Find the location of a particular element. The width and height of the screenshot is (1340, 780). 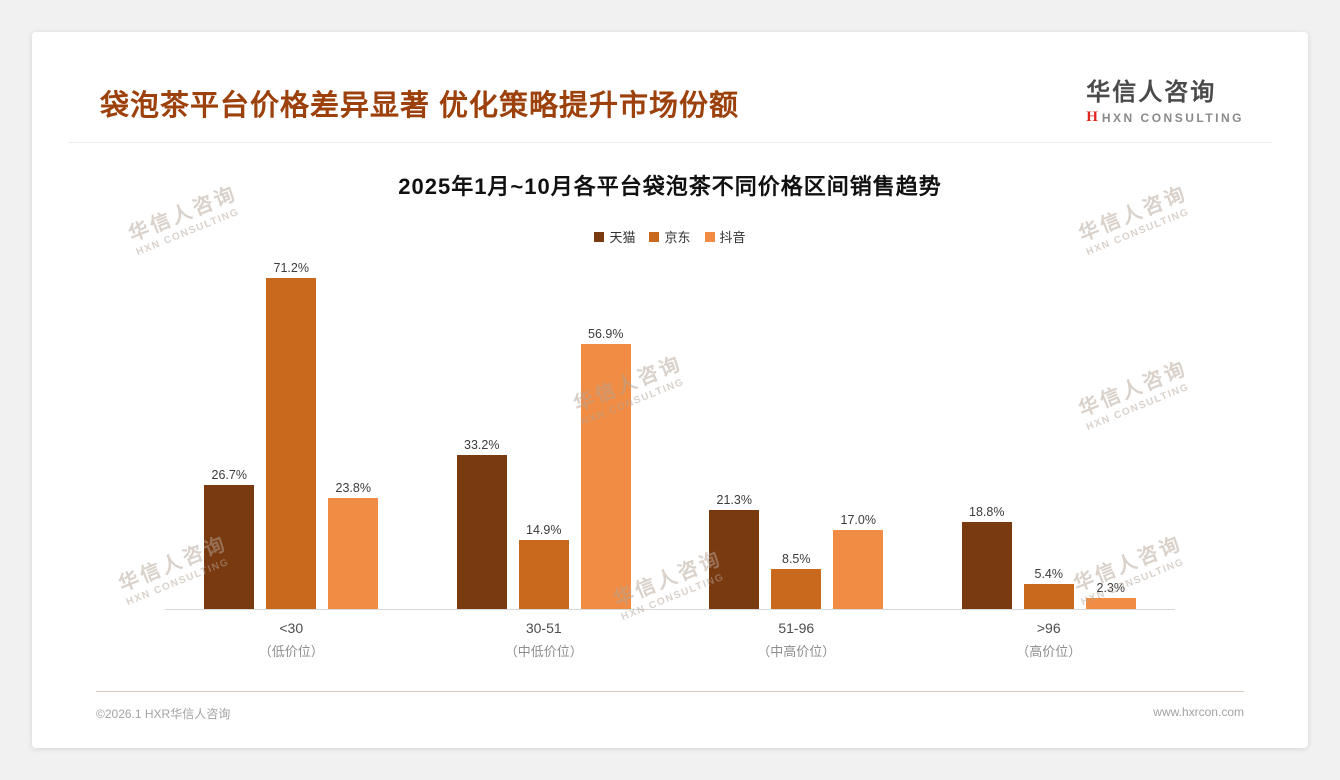

category-label: 51-96 （中高价位） is located at coordinates (796, 640).